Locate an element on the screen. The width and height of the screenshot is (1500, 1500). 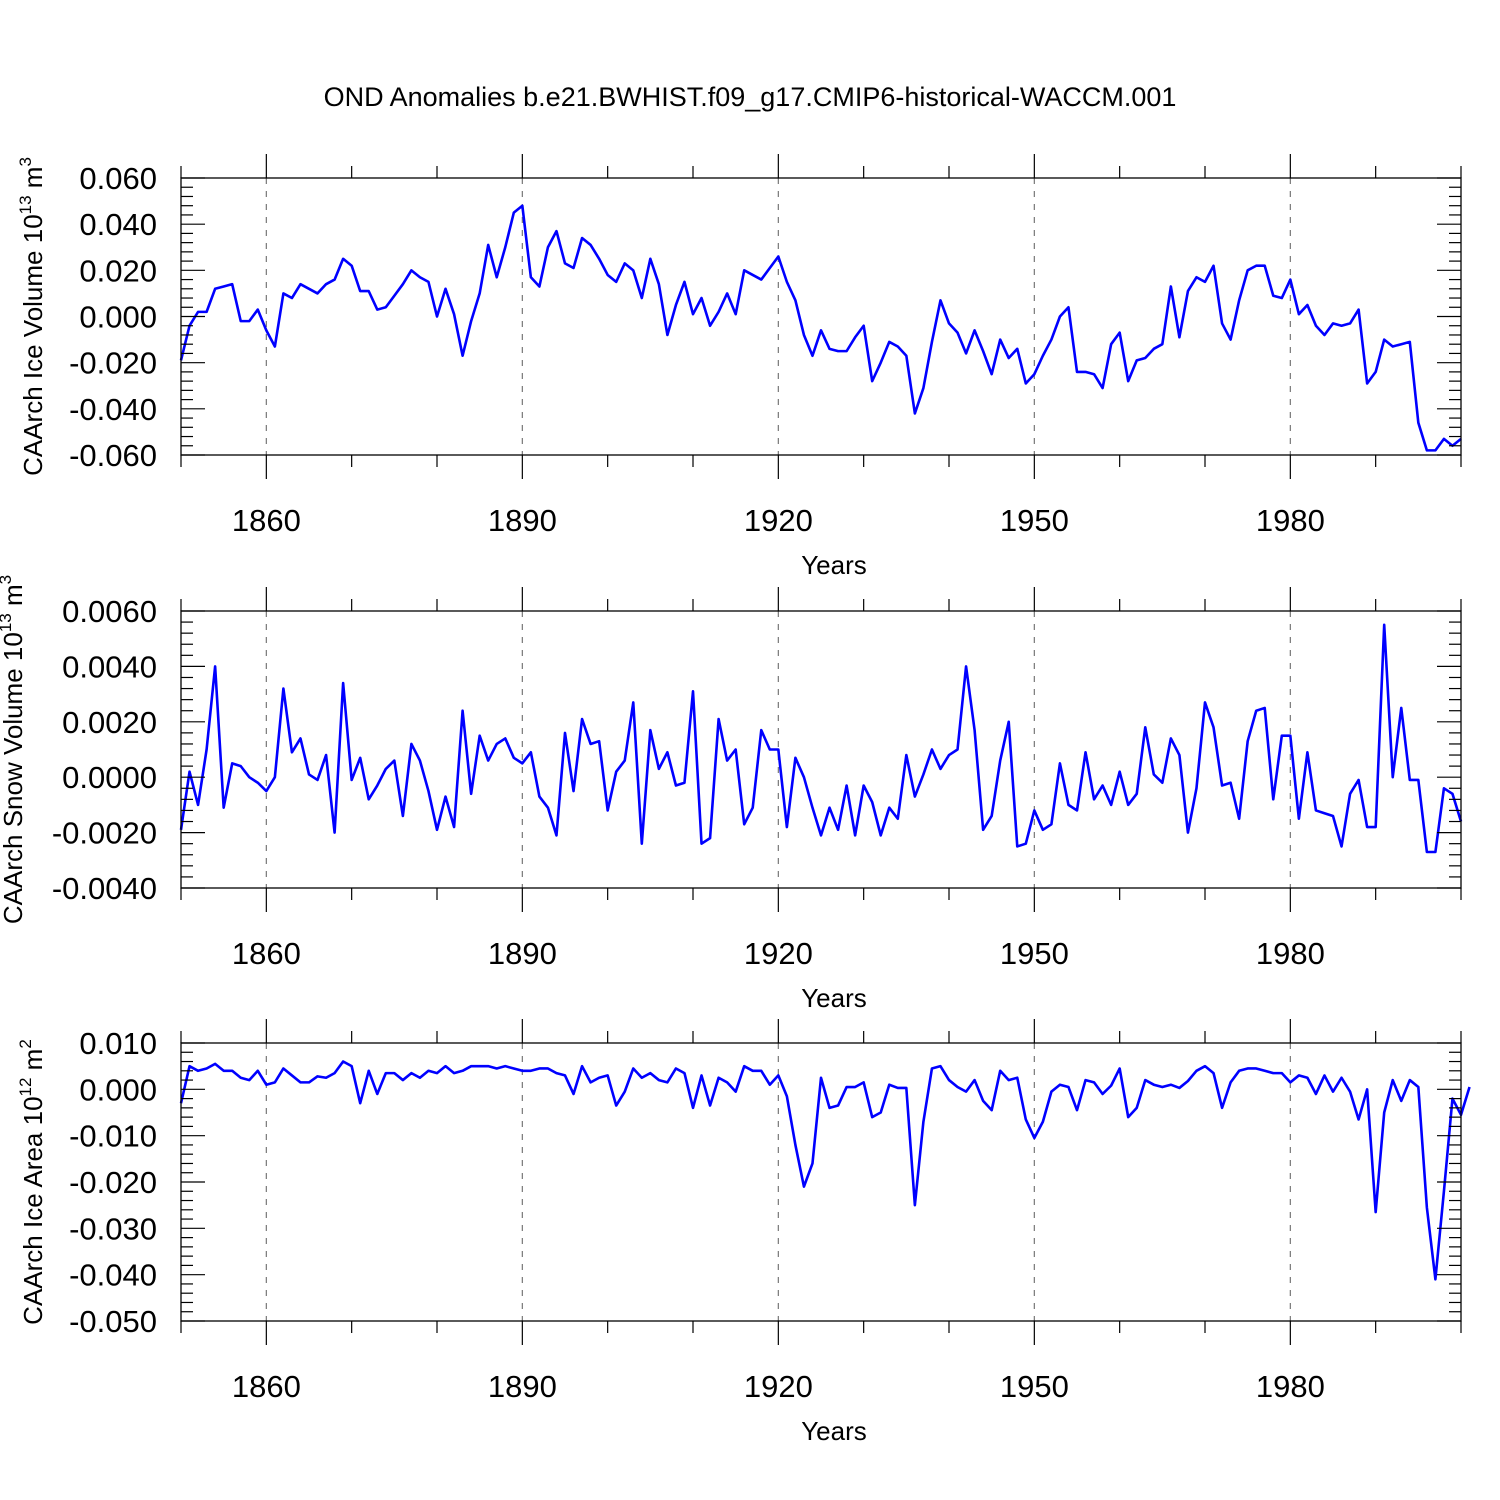
y-tick-label: 0.040 is located at coordinates (118, 224).